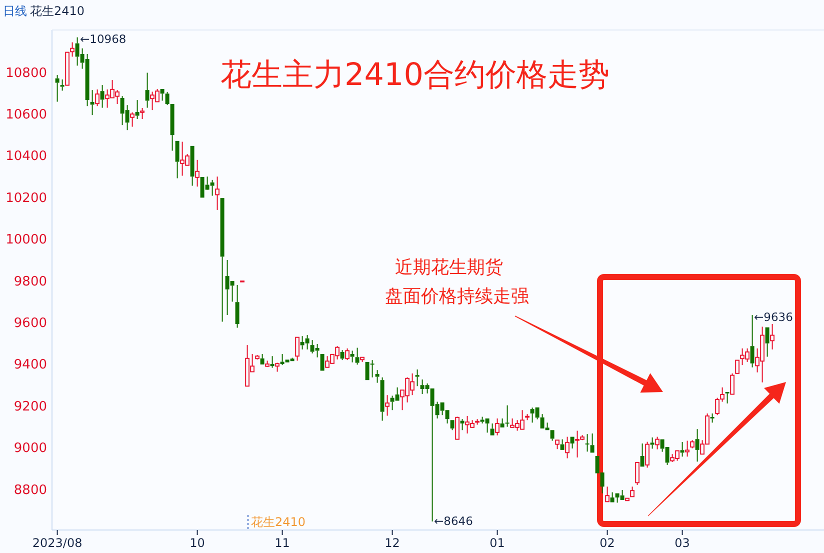 The width and height of the screenshot is (824, 553). I want to click on text: 日线, so click(15, 11).